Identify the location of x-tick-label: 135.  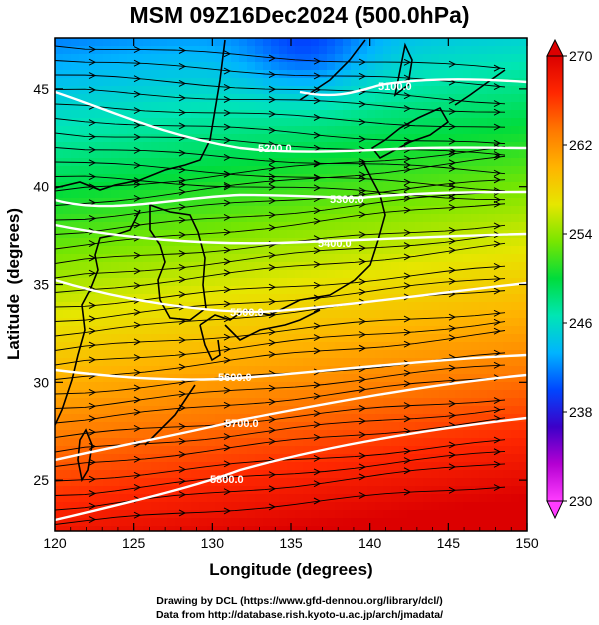
(291, 543).